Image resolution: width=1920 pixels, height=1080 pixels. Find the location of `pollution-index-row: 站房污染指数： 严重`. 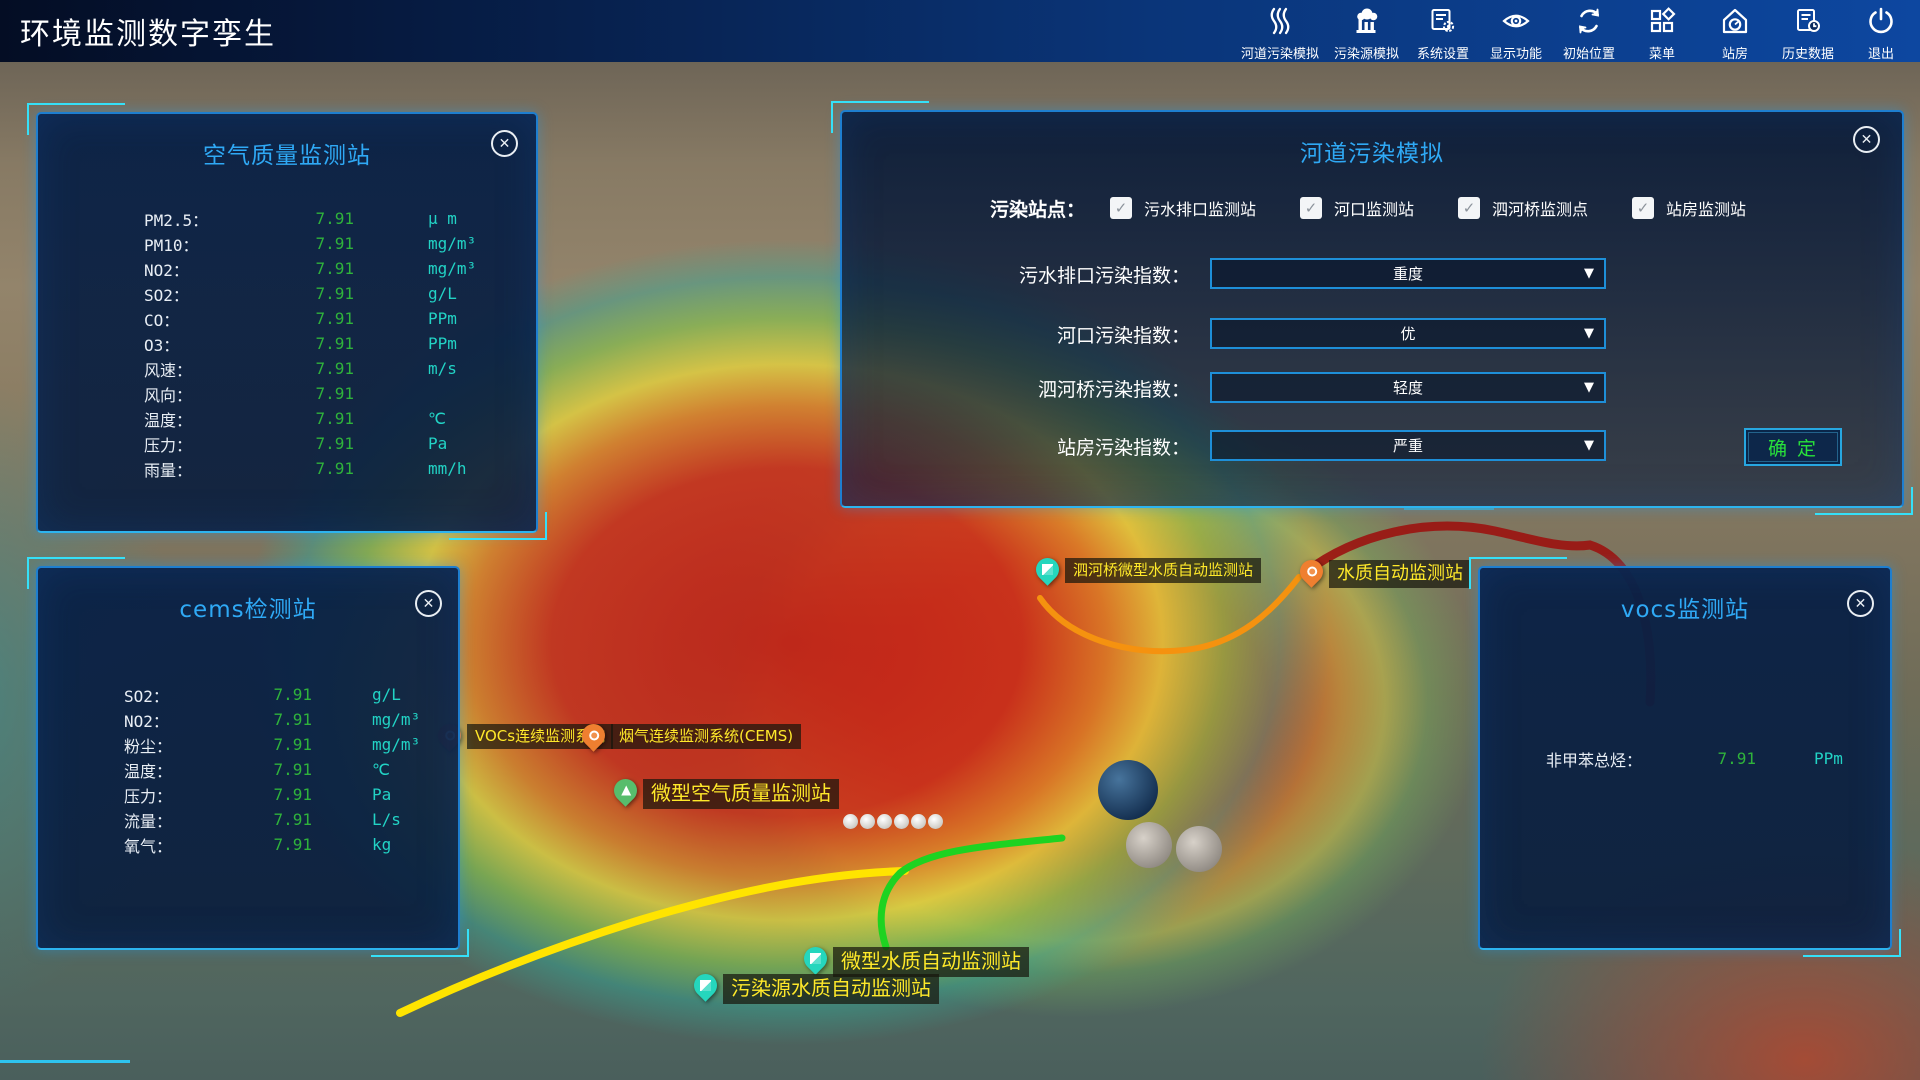

pollution-index-row: 站房污染指数： 严重 is located at coordinates (1372, 446).